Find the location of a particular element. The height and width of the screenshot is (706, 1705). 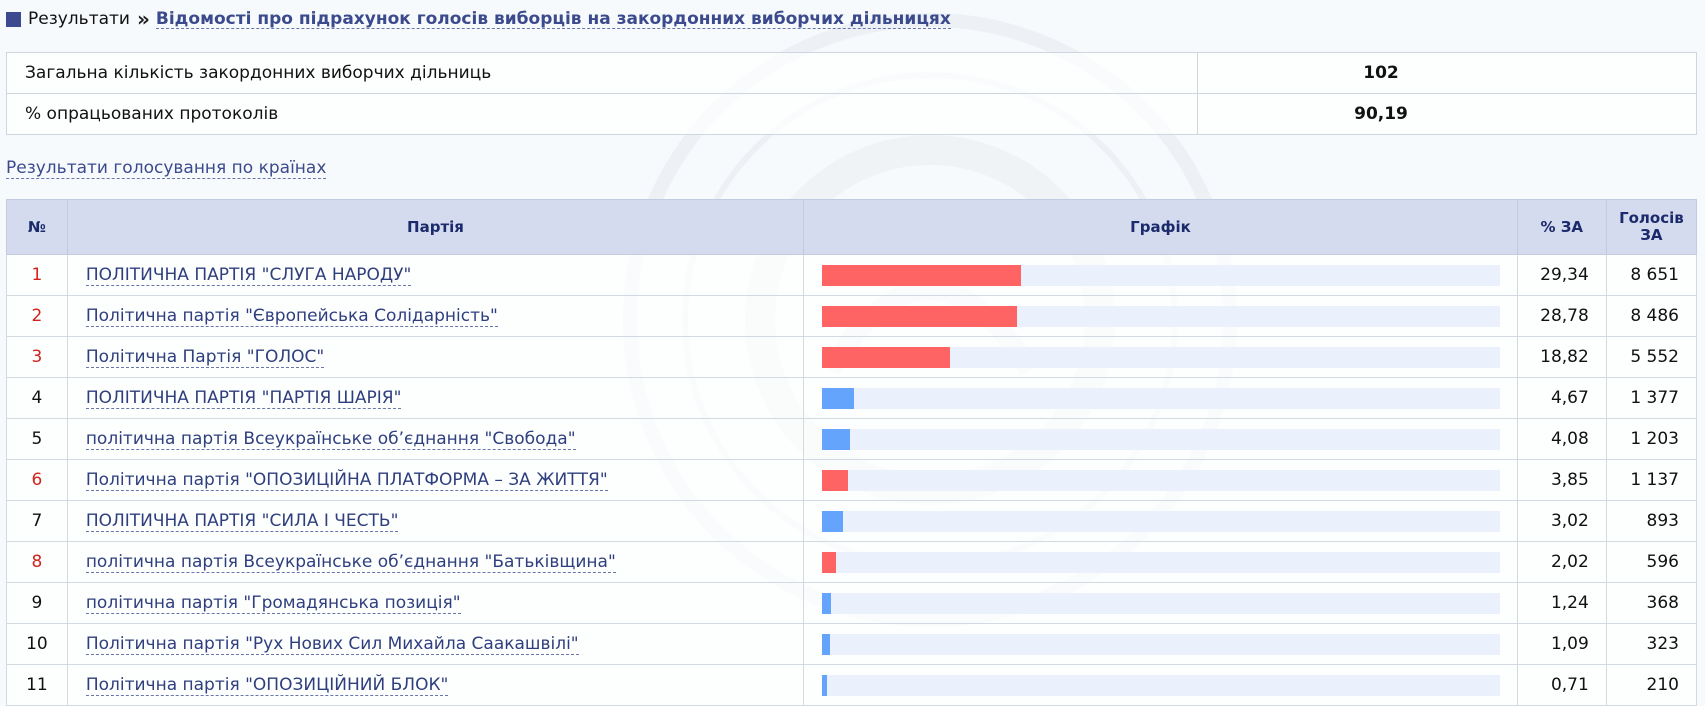

row-number: 1 is located at coordinates (37, 275).